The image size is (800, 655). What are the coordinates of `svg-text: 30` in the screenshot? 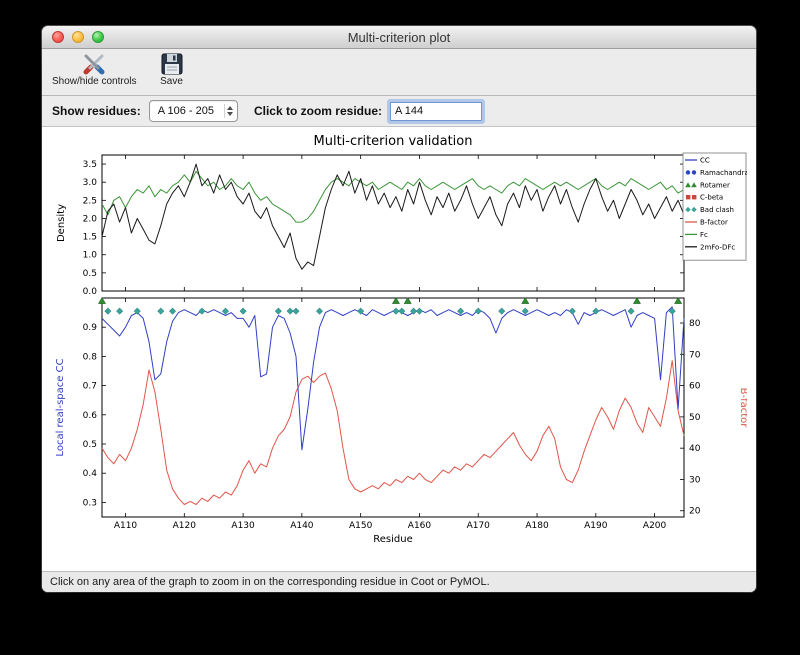 It's located at (695, 480).